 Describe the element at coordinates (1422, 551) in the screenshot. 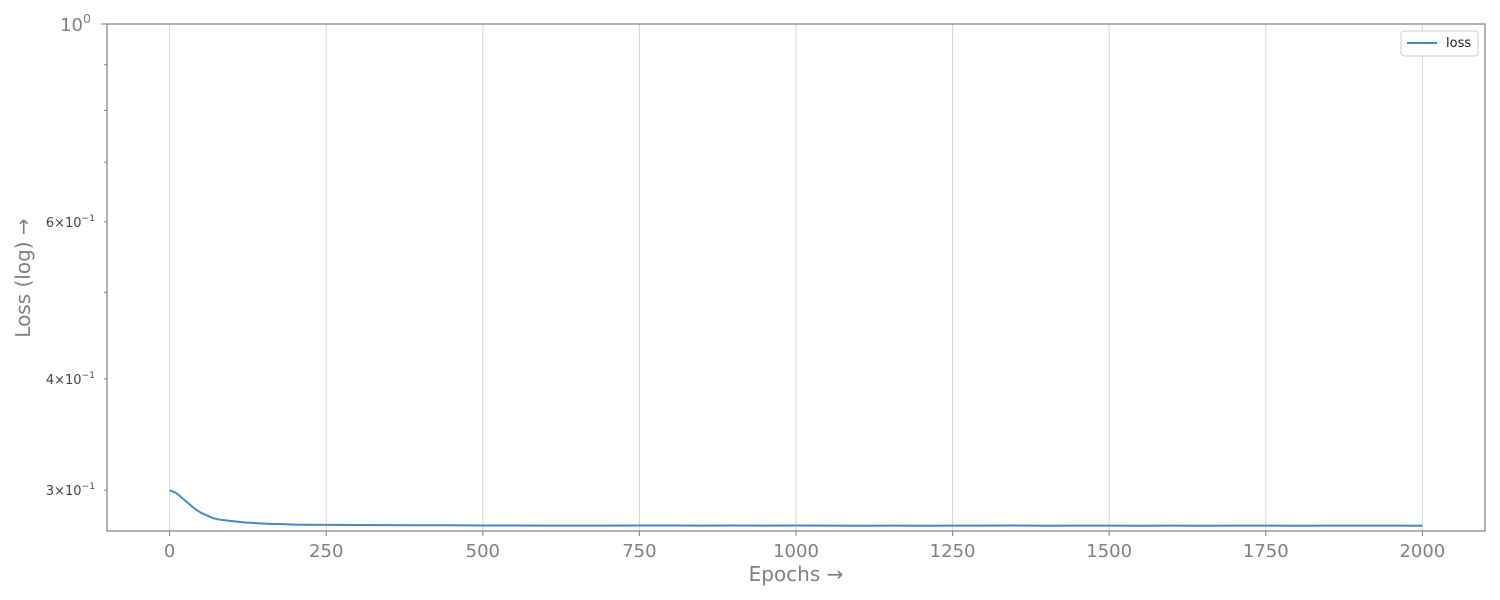

I see `x-tick-label: 2000` at that location.